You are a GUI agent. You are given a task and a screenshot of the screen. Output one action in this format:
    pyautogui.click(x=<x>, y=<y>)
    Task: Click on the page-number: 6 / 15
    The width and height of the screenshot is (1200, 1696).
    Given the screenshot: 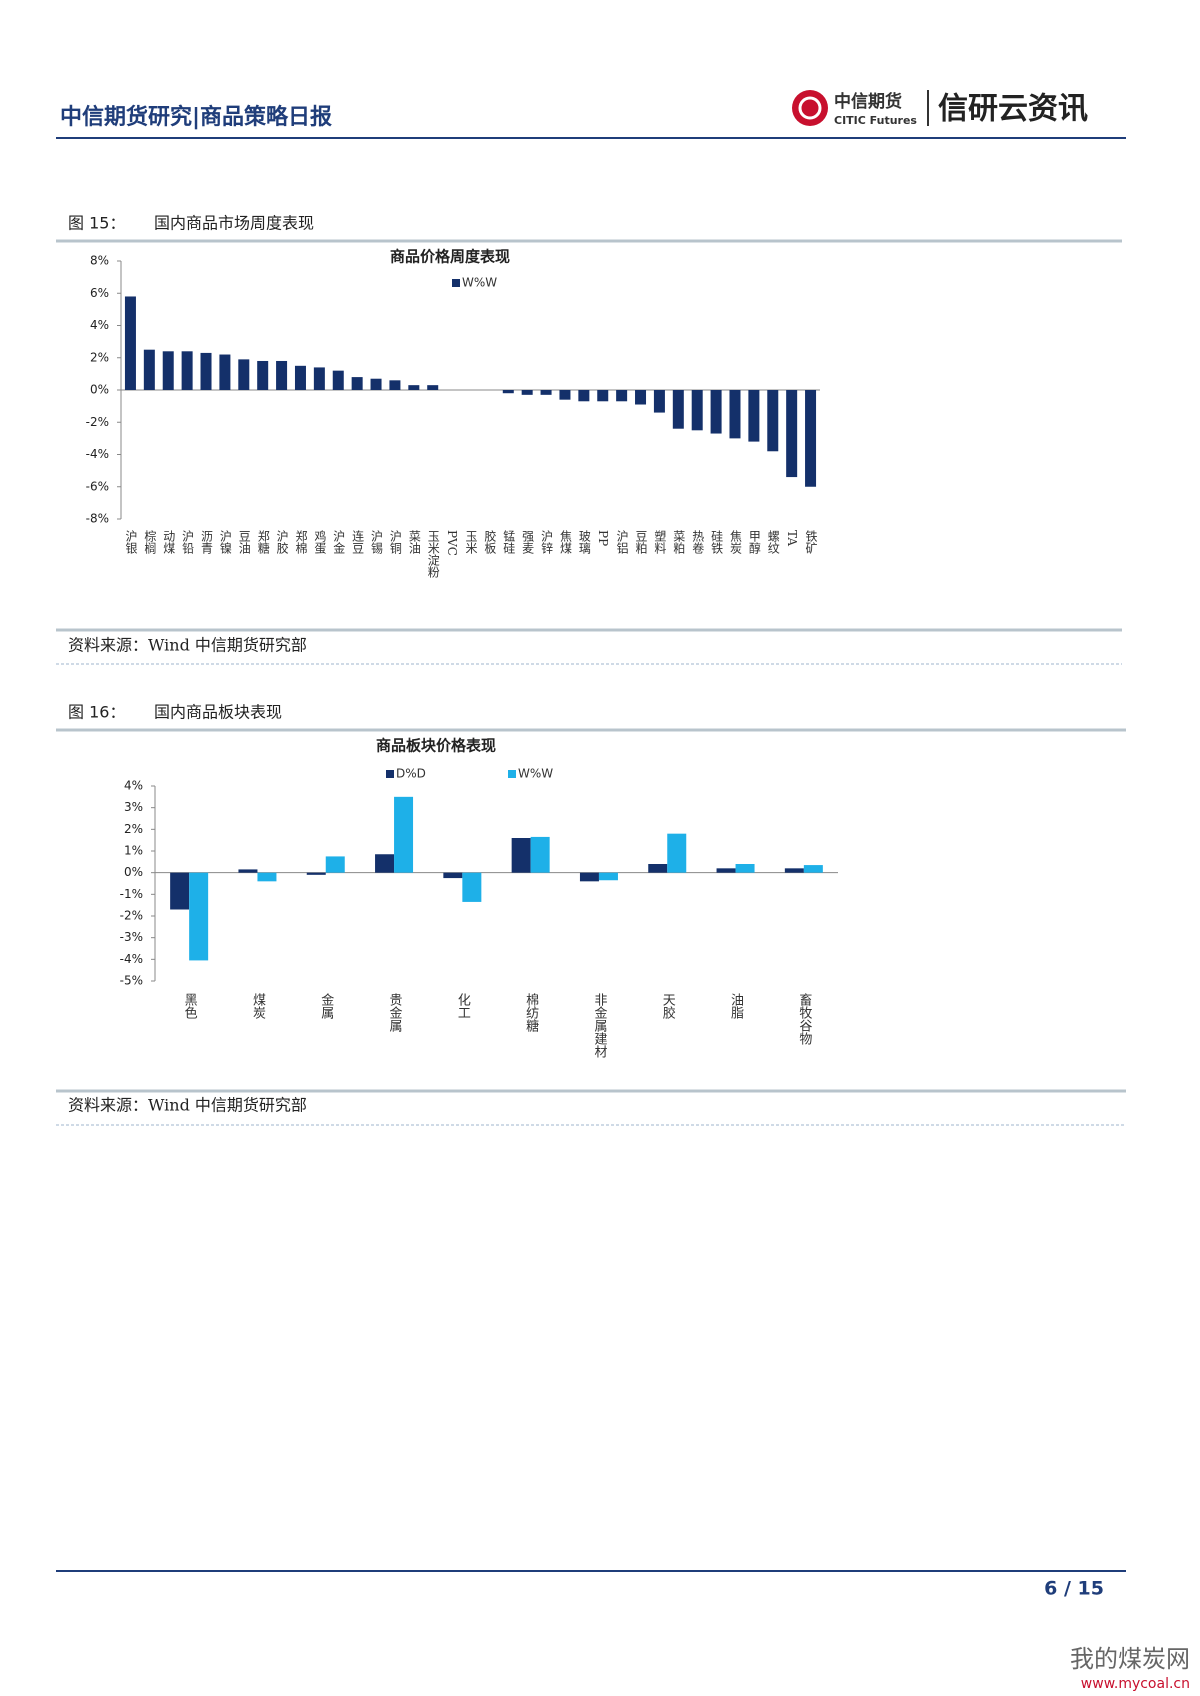 What is the action you would take?
    pyautogui.click(x=1074, y=1589)
    